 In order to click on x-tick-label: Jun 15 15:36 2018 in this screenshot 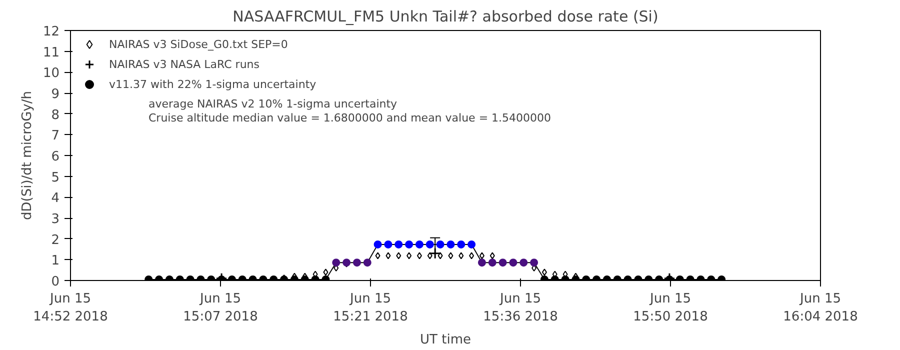, I will do `click(520, 308)`.